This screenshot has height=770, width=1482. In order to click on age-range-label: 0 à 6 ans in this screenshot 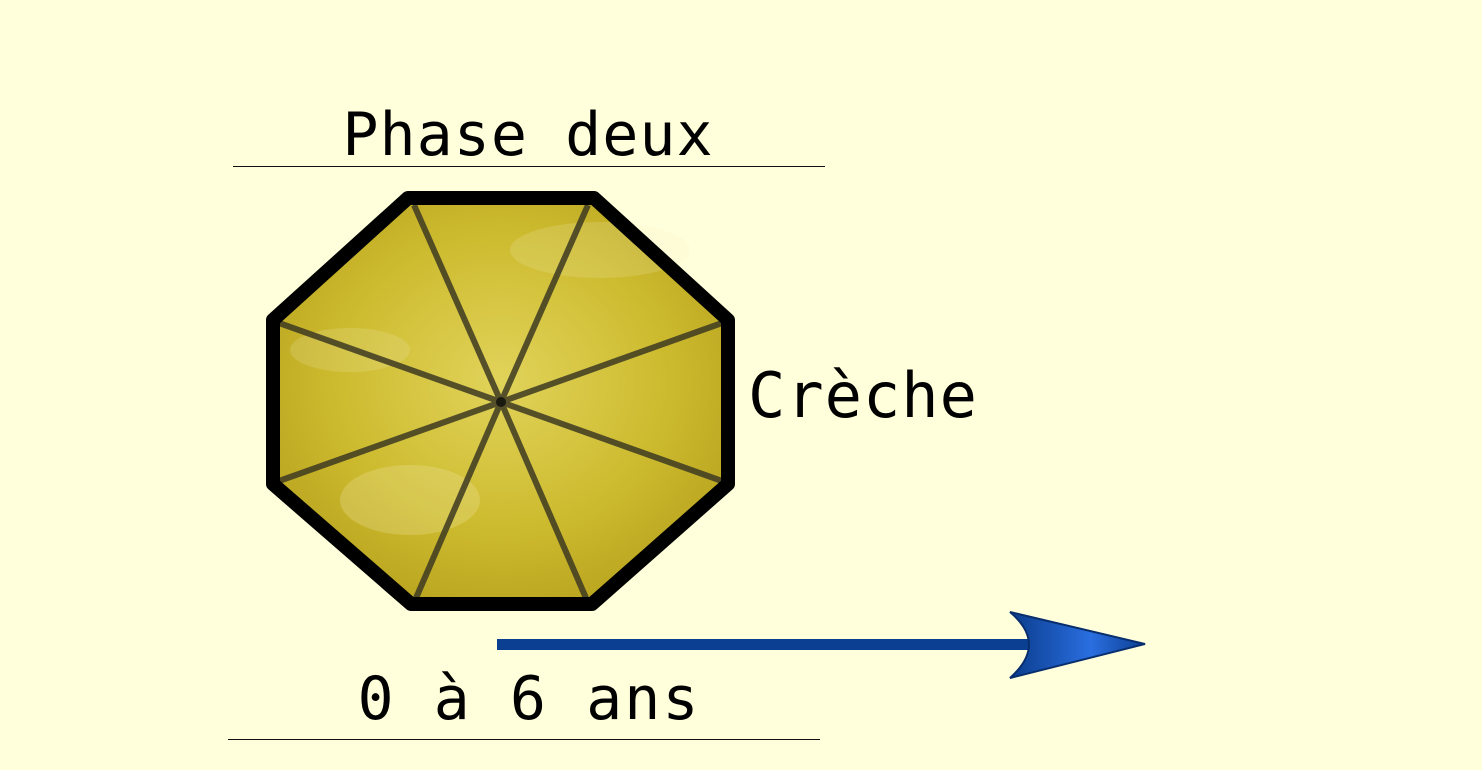, I will do `click(529, 699)`.